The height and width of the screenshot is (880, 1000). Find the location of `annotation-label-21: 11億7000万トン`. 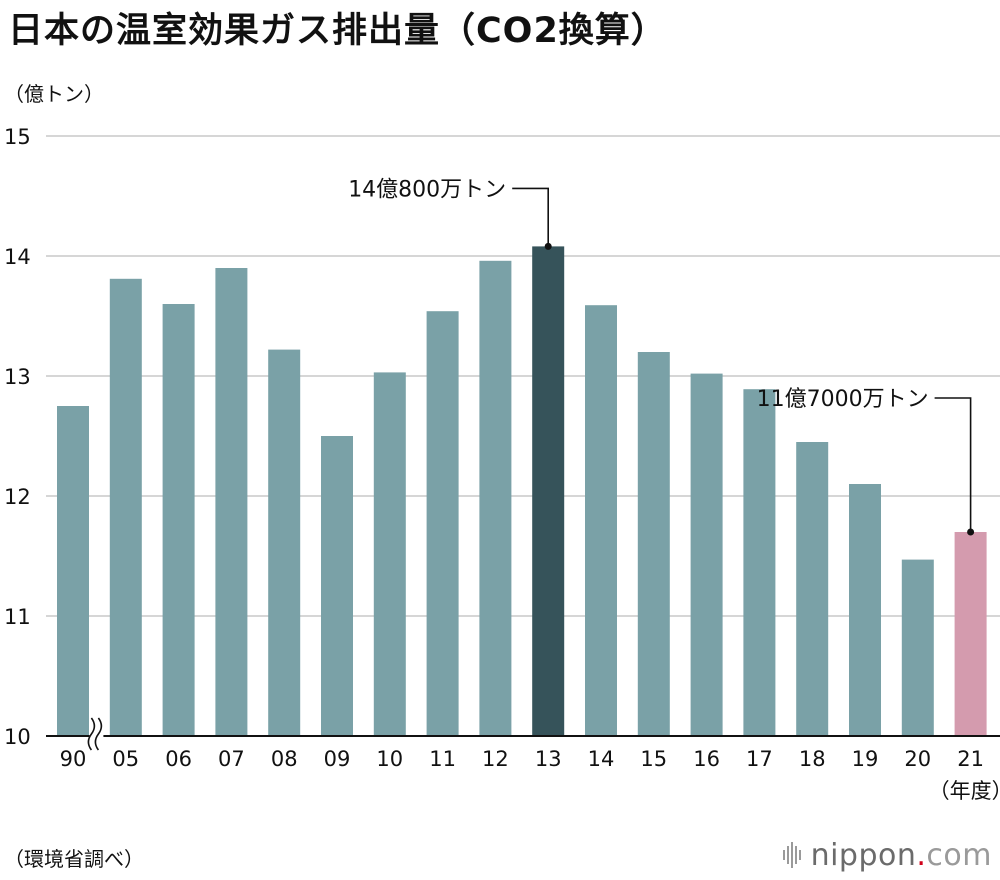

annotation-label-21: 11億7000万トン is located at coordinates (843, 399).